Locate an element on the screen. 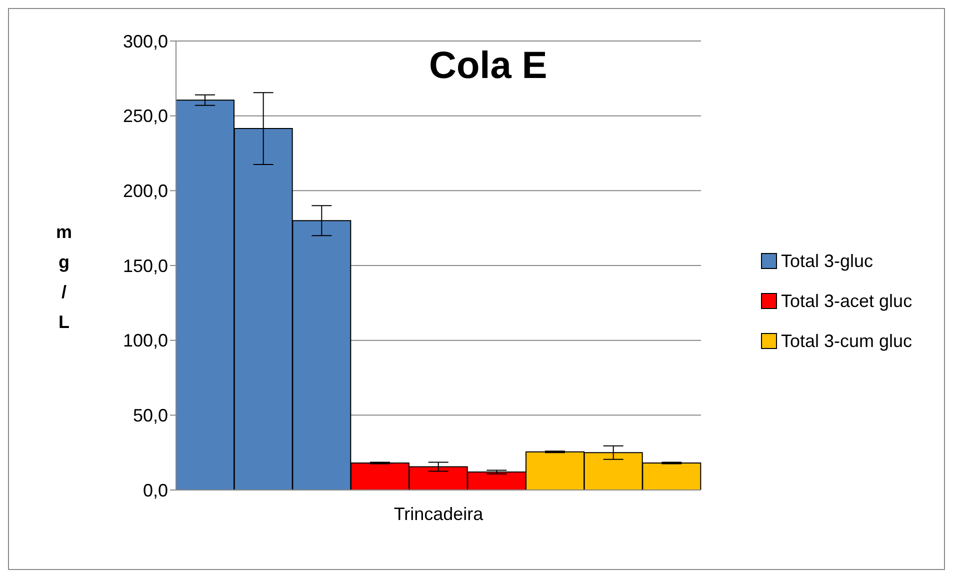 The image size is (953, 578). y-tick-label: 150,0 is located at coordinates (145, 266).